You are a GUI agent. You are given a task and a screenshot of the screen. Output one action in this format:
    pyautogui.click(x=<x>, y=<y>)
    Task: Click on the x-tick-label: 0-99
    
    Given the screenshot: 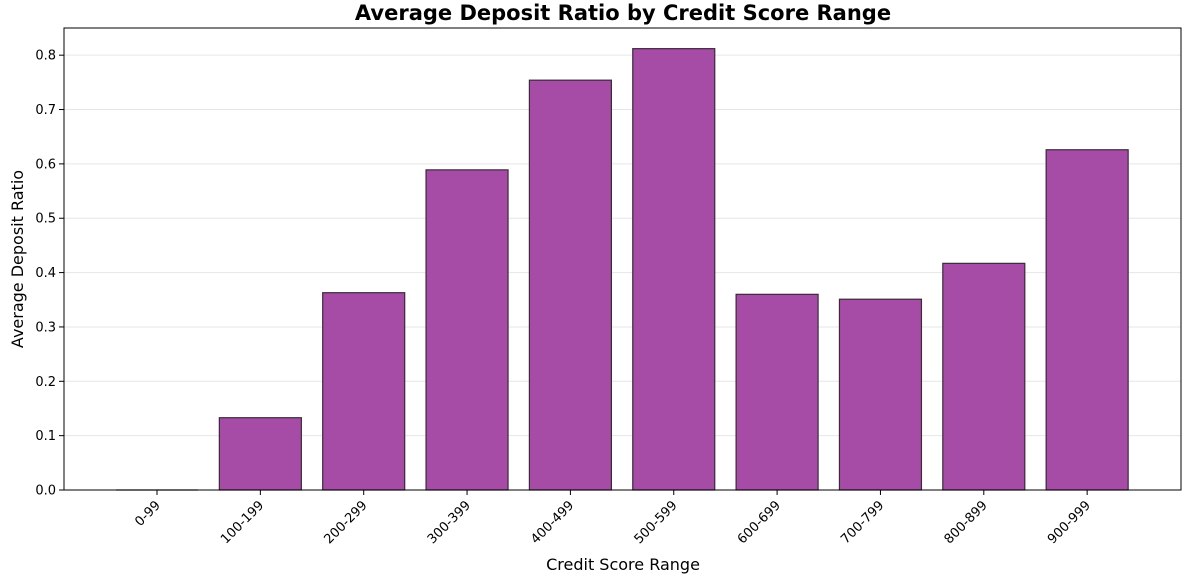 What is the action you would take?
    pyautogui.click(x=147, y=513)
    